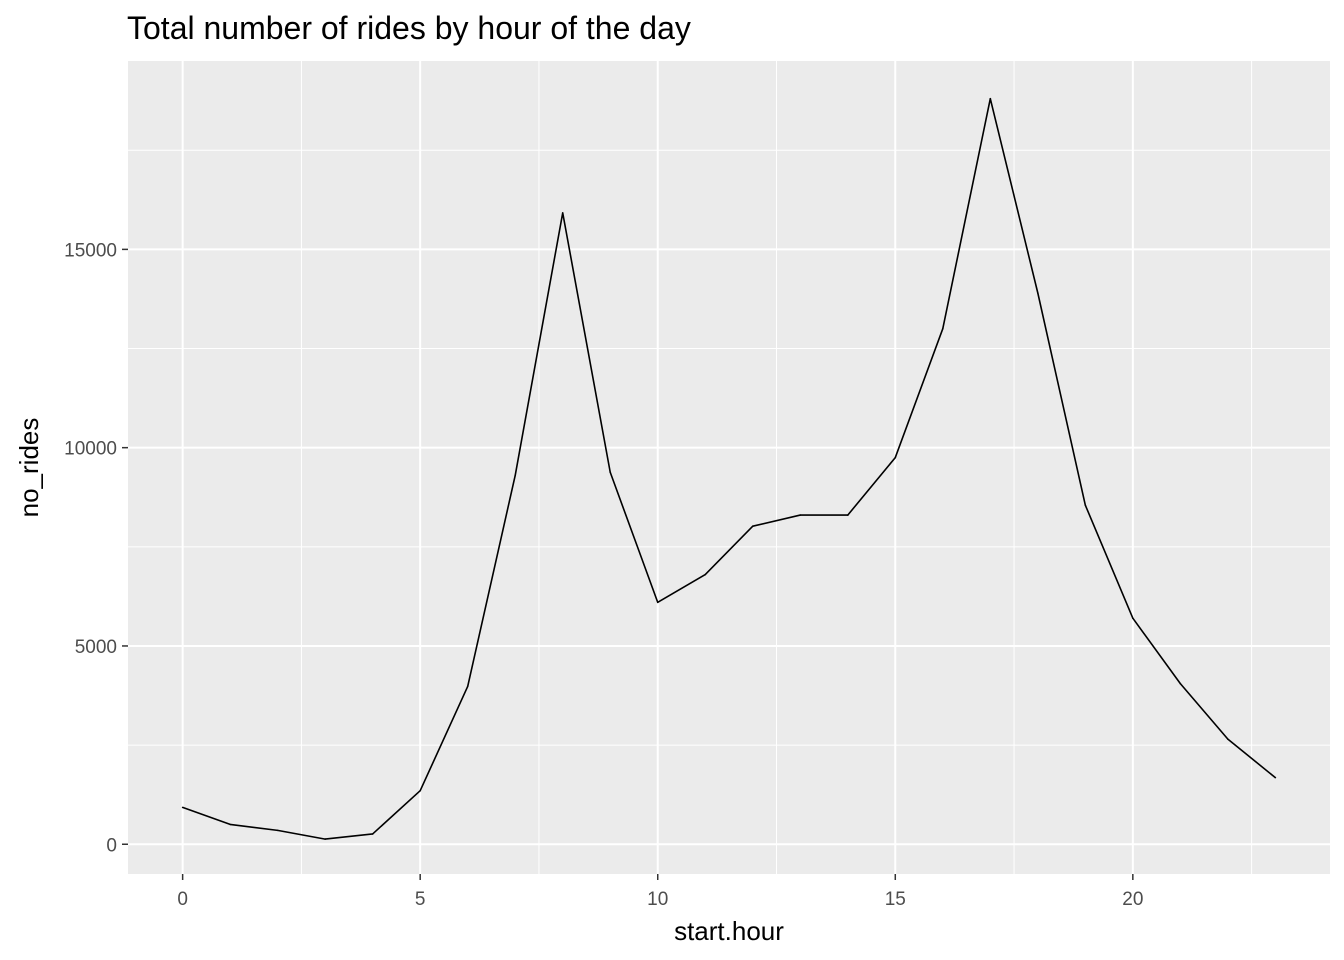 Image resolution: width=1344 pixels, height=960 pixels. Describe the element at coordinates (96, 548) in the screenshot. I see `y-axis: 0 5000 10000 15000` at that location.